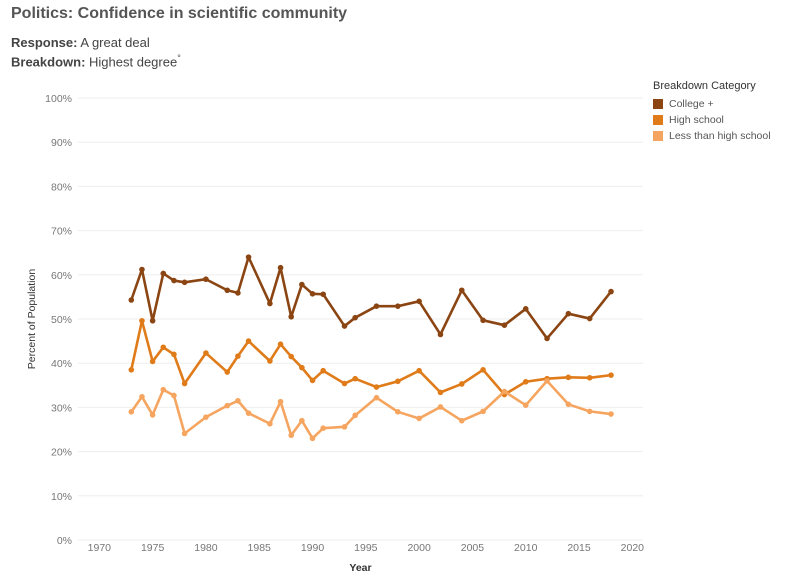  Describe the element at coordinates (153, 548) in the screenshot. I see `x-tick-label: 1975` at that location.